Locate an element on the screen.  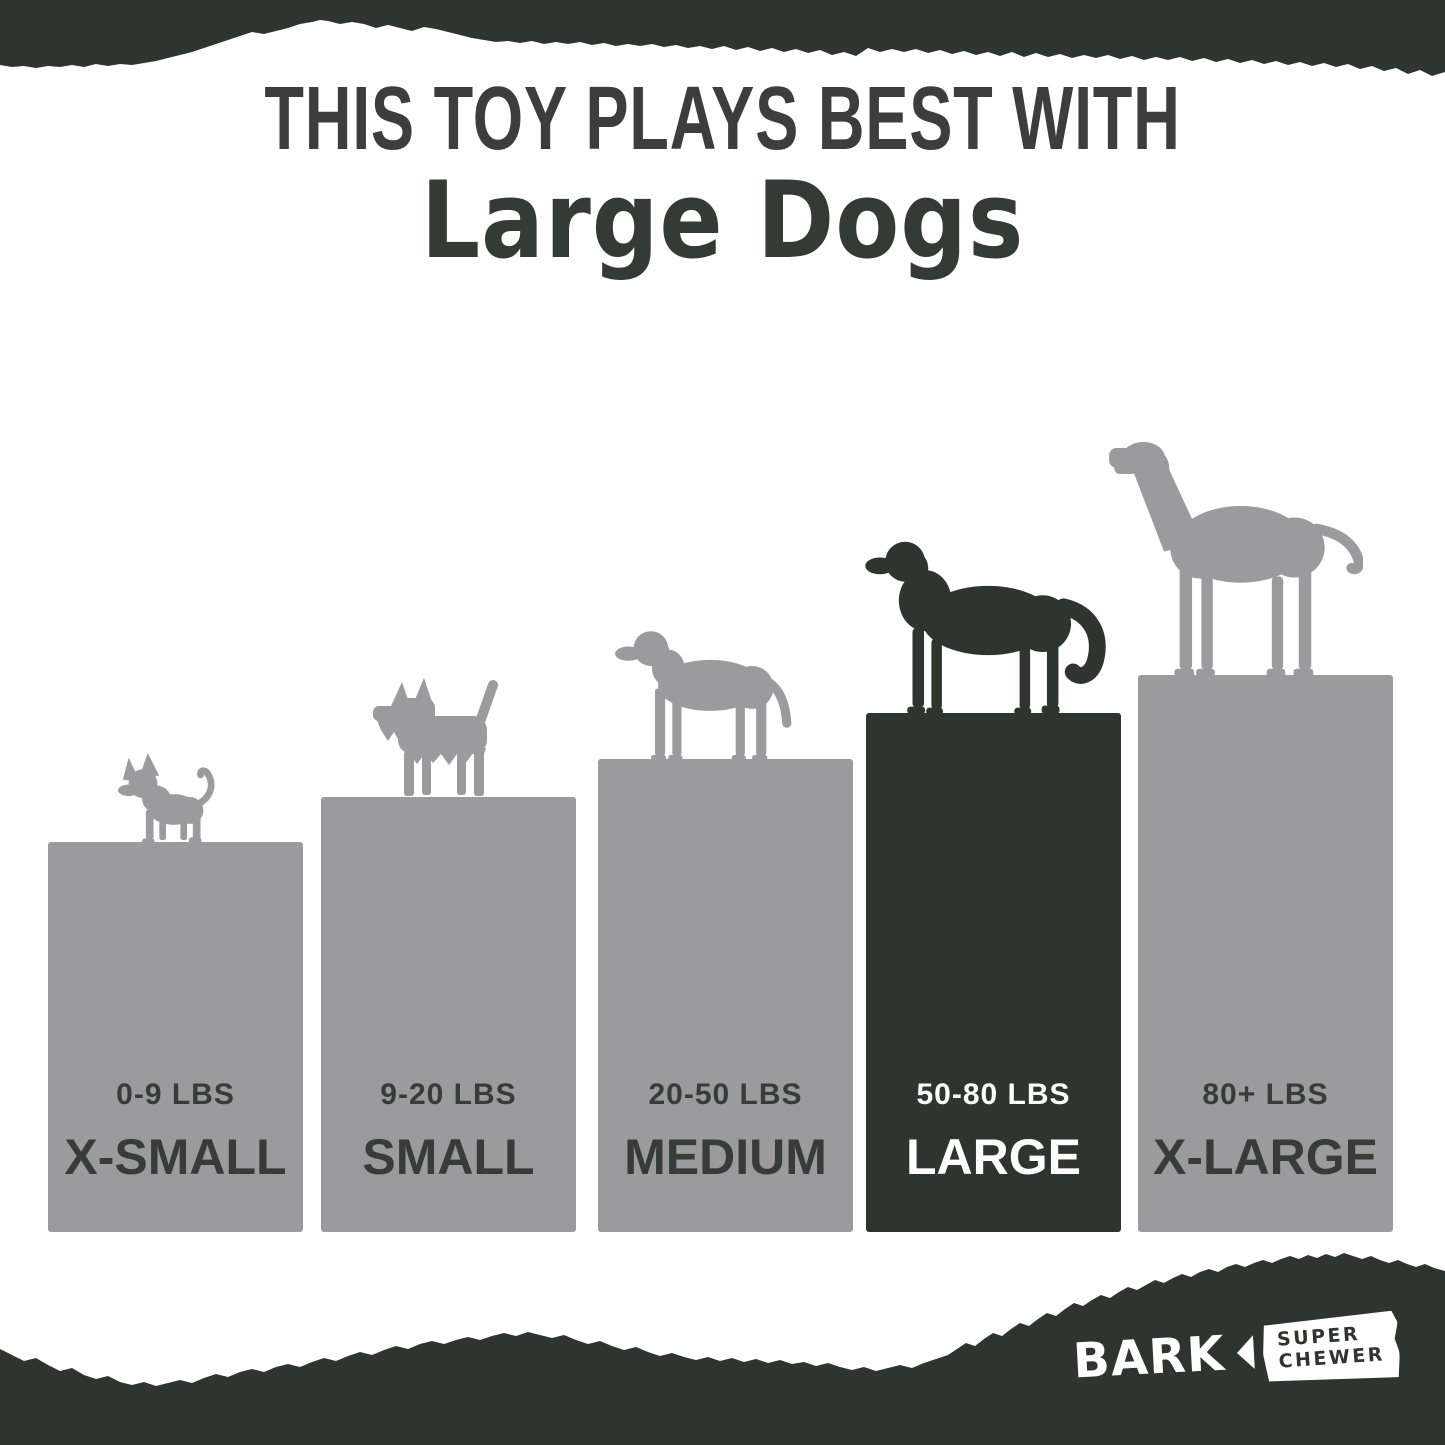
brand-logo: BARK SUPER CHEWER is located at coordinates (1235, 1354).